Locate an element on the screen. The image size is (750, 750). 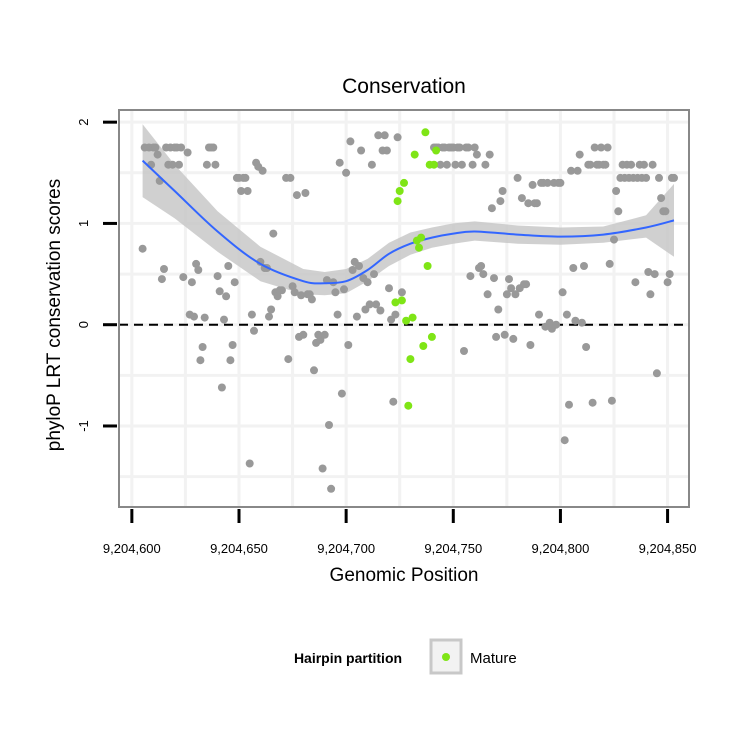
y-tick-label: -1 is located at coordinates (83, 426).